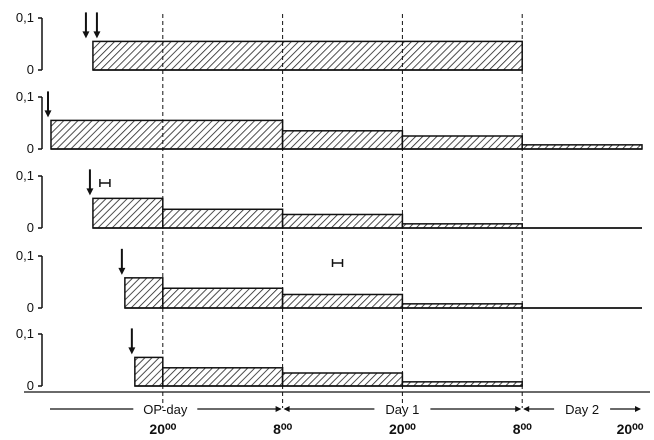 The width and height of the screenshot is (654, 440). I want to click on period-label: OP-day, so click(165, 409).